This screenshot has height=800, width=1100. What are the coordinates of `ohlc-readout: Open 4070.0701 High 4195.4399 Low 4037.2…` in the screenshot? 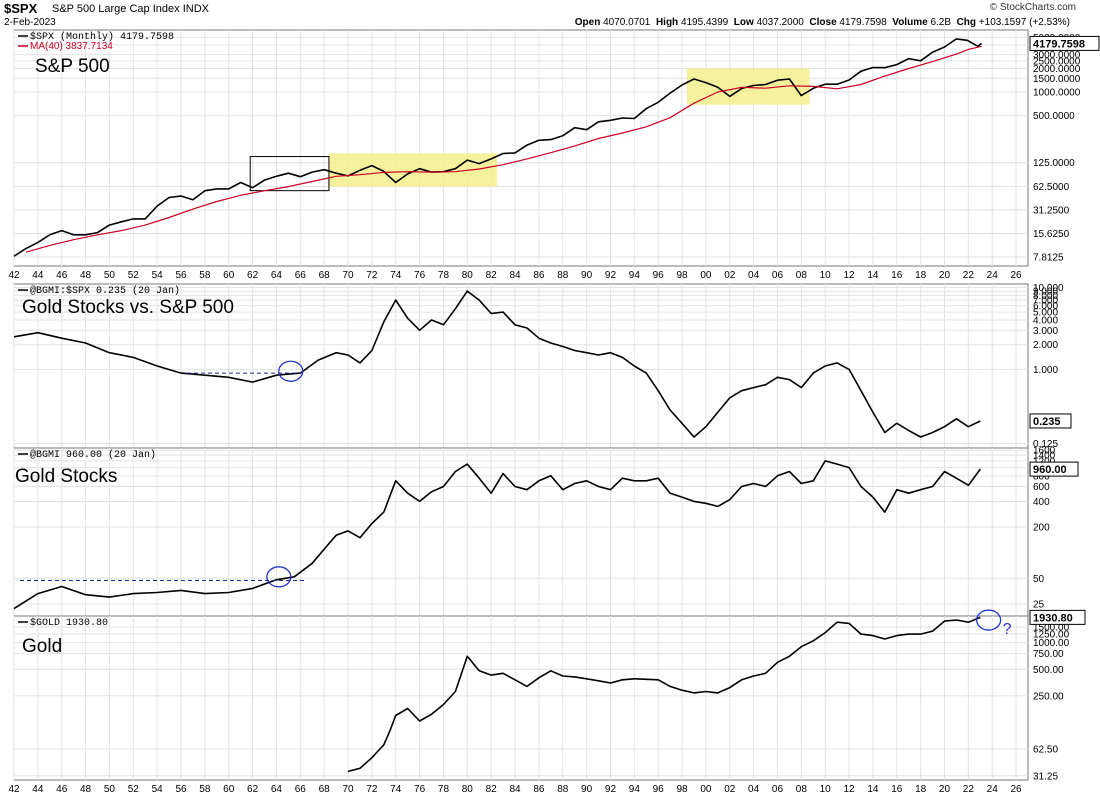 It's located at (822, 22).